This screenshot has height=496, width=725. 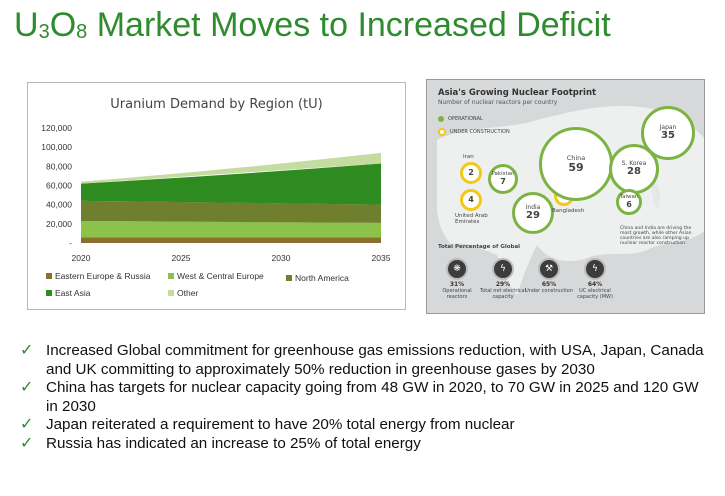 I want to click on stat-operational: ❋ 31% Operational reactors, so click(x=457, y=279).